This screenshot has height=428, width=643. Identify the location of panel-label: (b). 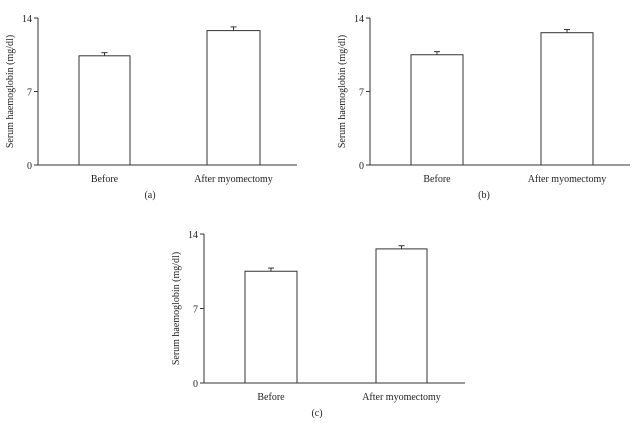
(484, 195).